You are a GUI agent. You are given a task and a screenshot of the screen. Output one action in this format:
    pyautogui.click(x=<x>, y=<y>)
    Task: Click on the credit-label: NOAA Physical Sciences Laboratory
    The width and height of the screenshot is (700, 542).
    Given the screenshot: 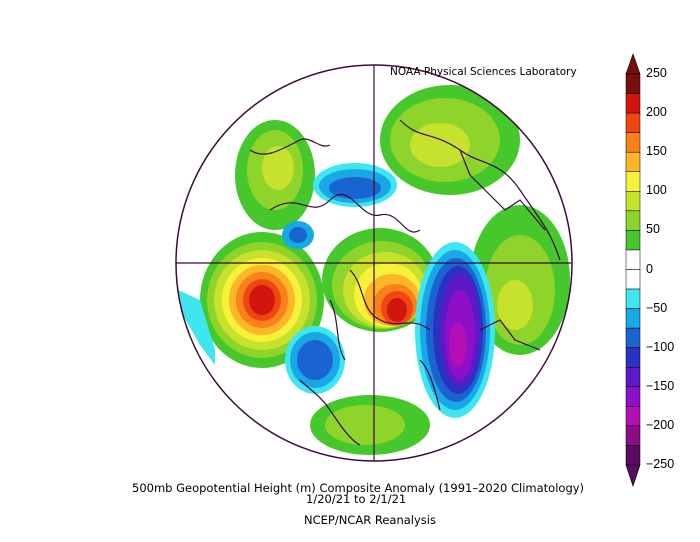 What is the action you would take?
    pyautogui.click(x=483, y=72)
    